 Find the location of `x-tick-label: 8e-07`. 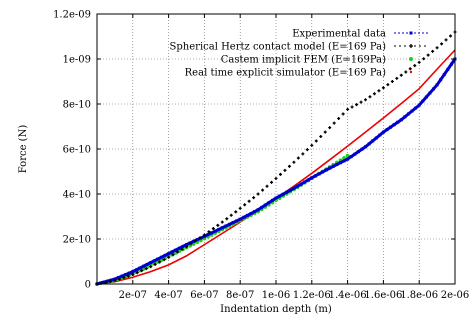

x-tick-label: 8e-07 is located at coordinates (240, 295).